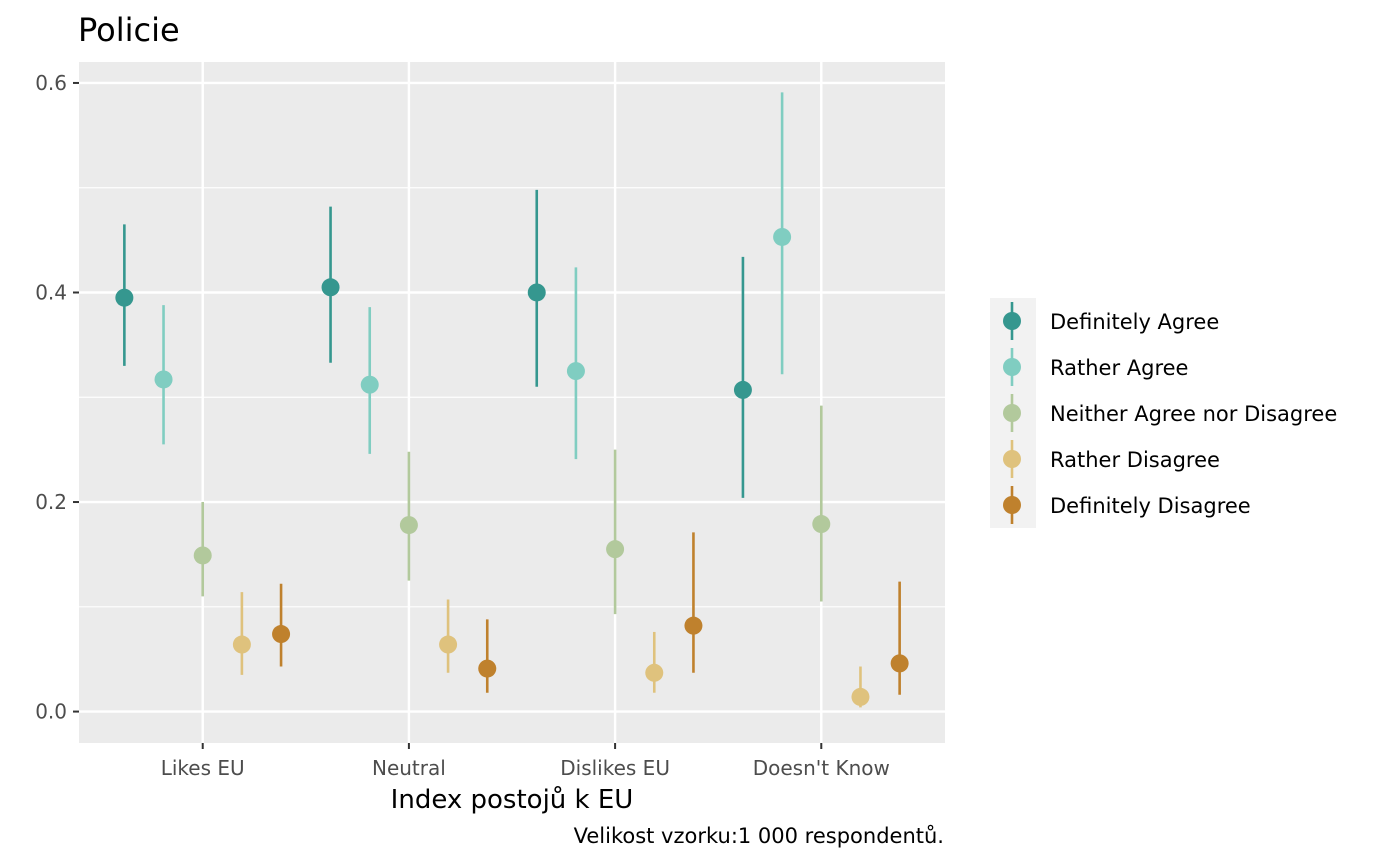 The width and height of the screenshot is (1400, 865). What do you see at coordinates (409, 768) in the screenshot?
I see `x-tick-label: Neutral` at bounding box center [409, 768].